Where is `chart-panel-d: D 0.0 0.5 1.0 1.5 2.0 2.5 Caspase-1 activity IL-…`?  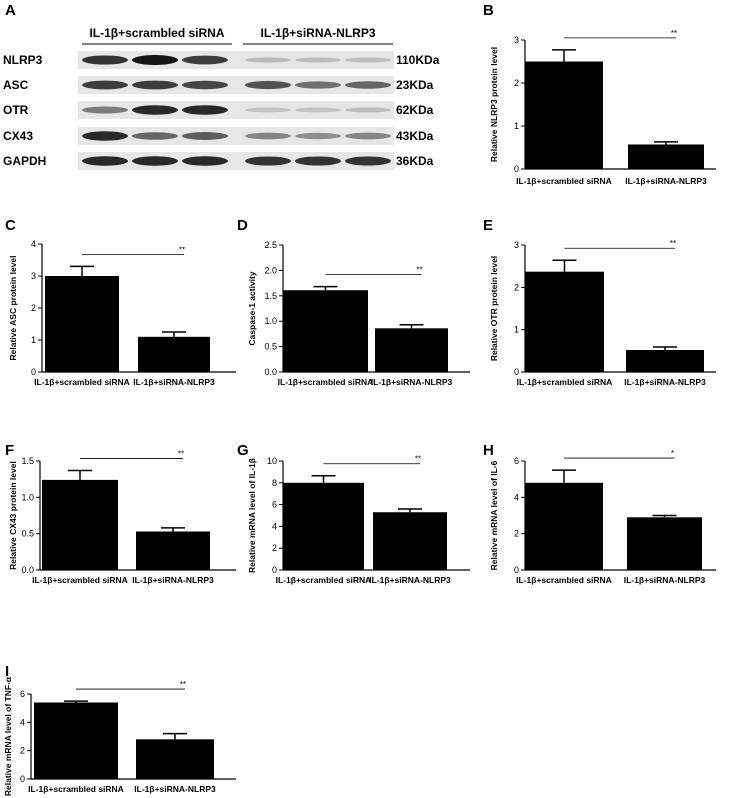 chart-panel-d: D 0.0 0.5 1.0 1.5 2.0 2.5 Caspase-1 activity IL-… is located at coordinates (353, 302).